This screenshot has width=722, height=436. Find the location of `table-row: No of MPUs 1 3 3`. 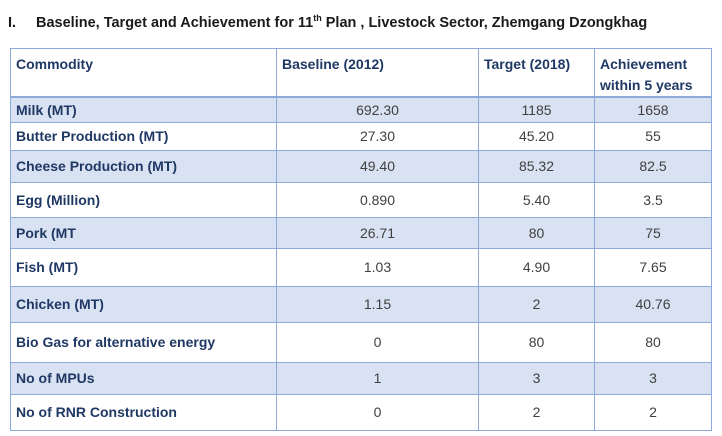

table-row: No of MPUs 1 3 3 is located at coordinates (361, 378).